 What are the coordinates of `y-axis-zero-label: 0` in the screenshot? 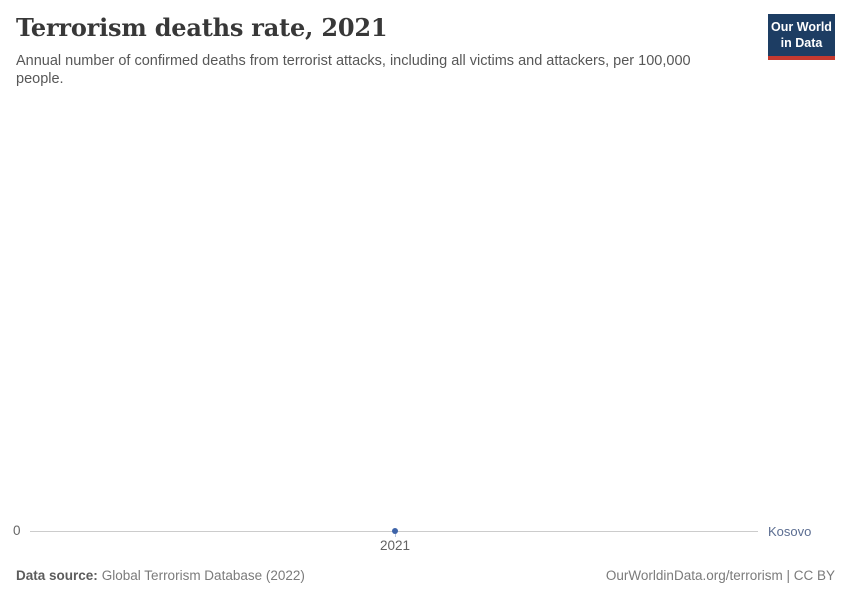 It's located at (17, 530).